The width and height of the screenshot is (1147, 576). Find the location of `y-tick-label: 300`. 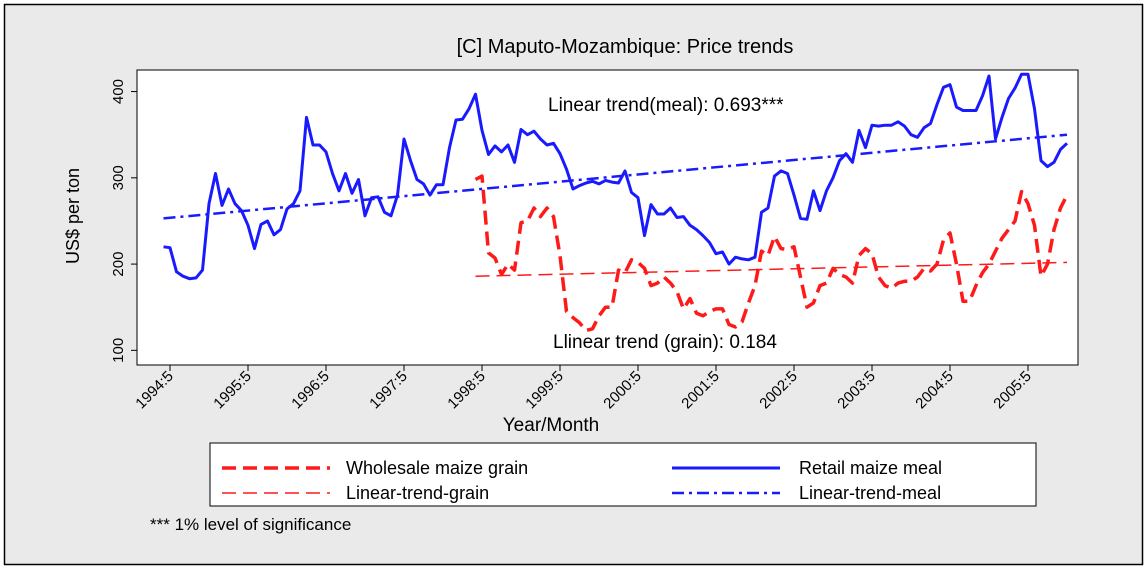

y-tick-label: 300 is located at coordinates (118, 177).